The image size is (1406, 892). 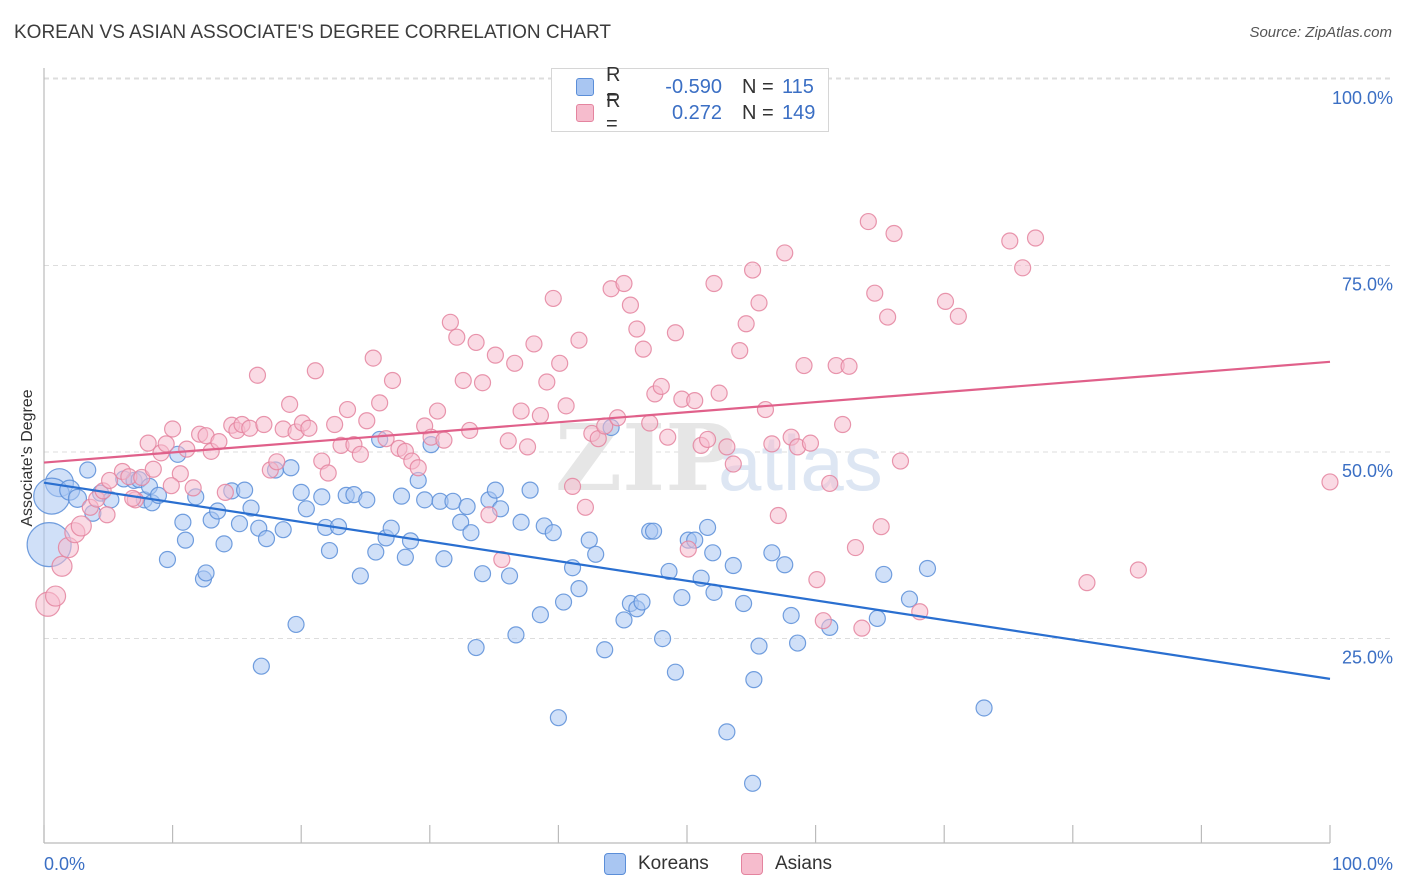 I want to click on legend-row-koreans: R = -0.590 N = 115, so click(x=695, y=86).